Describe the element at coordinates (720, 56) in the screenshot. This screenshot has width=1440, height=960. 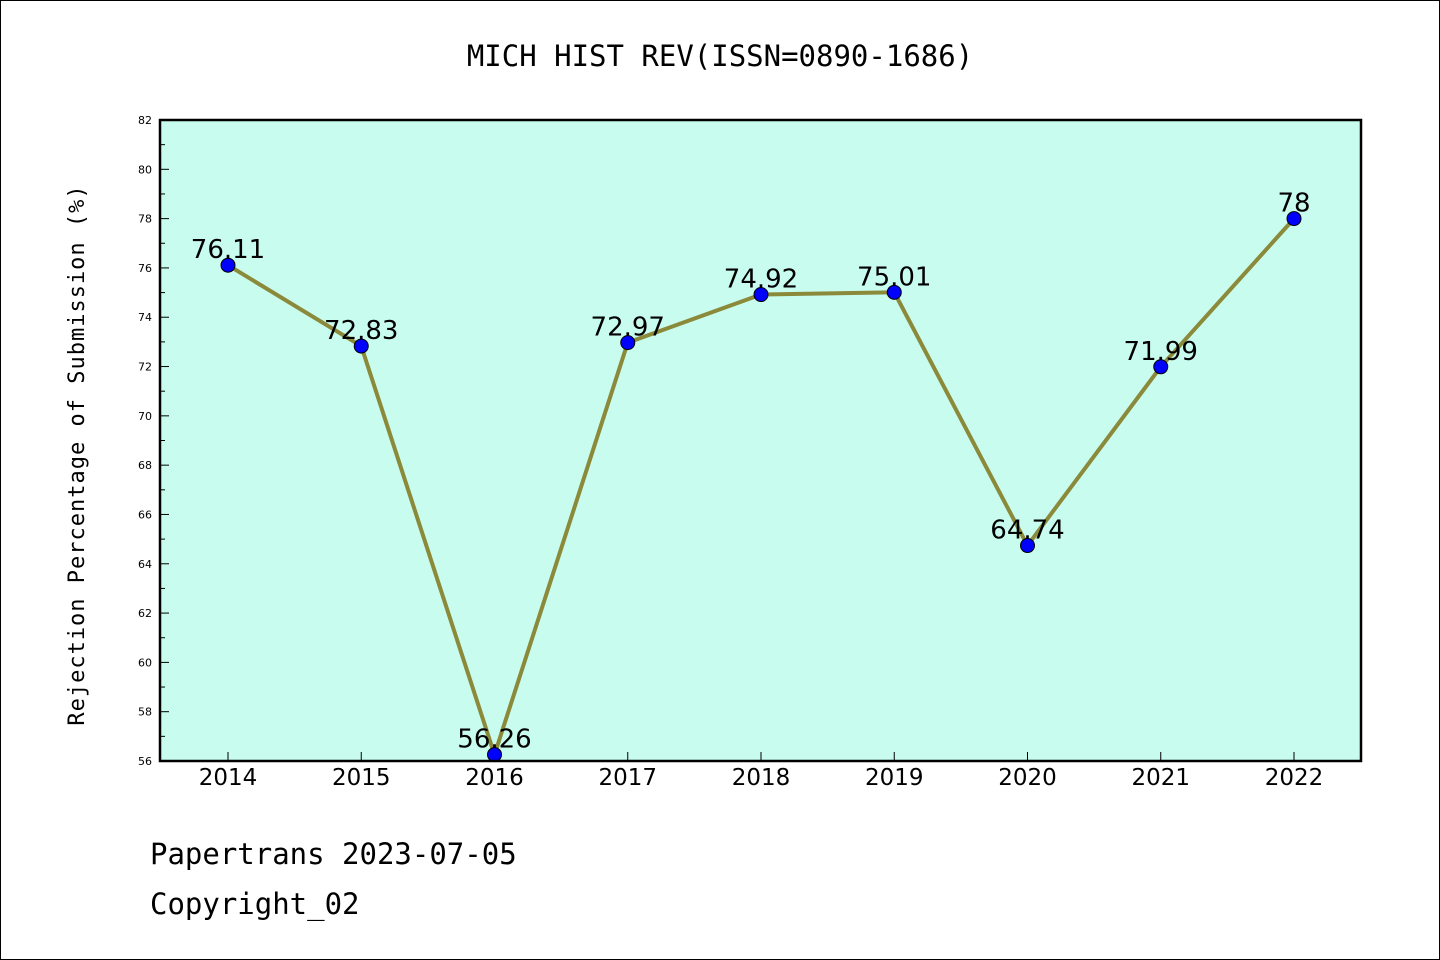
I see `chart-title: MICH HIST REV(ISSN=0890-1686)` at that location.